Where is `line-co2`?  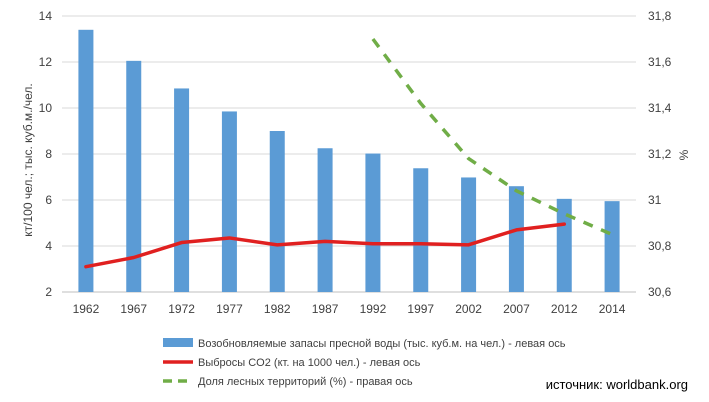
line-co2 is located at coordinates (325, 245).